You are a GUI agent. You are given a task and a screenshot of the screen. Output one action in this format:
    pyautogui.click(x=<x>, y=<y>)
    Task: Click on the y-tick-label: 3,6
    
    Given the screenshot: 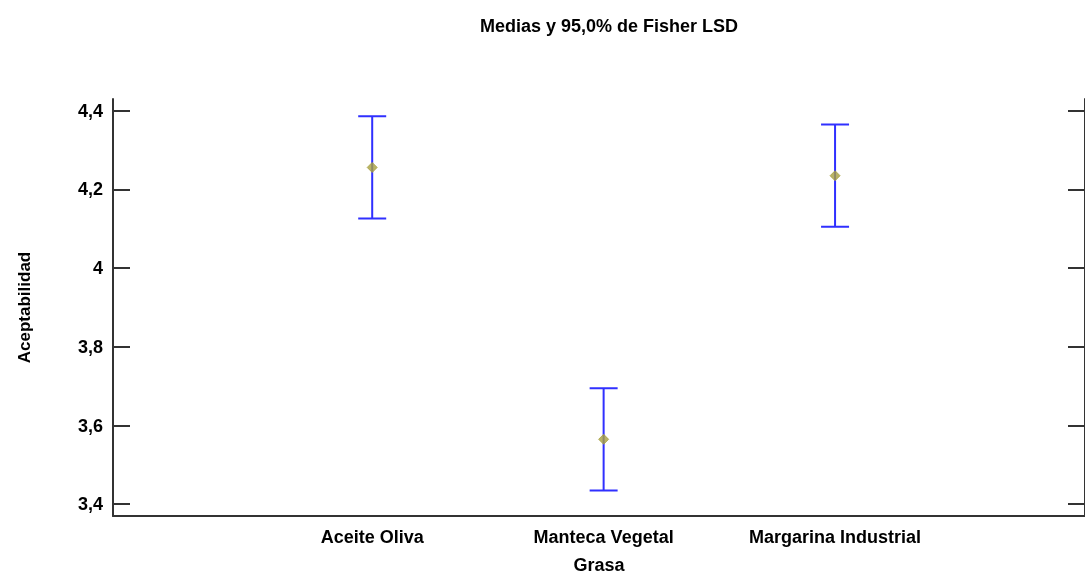 What is the action you would take?
    pyautogui.click(x=90, y=425)
    